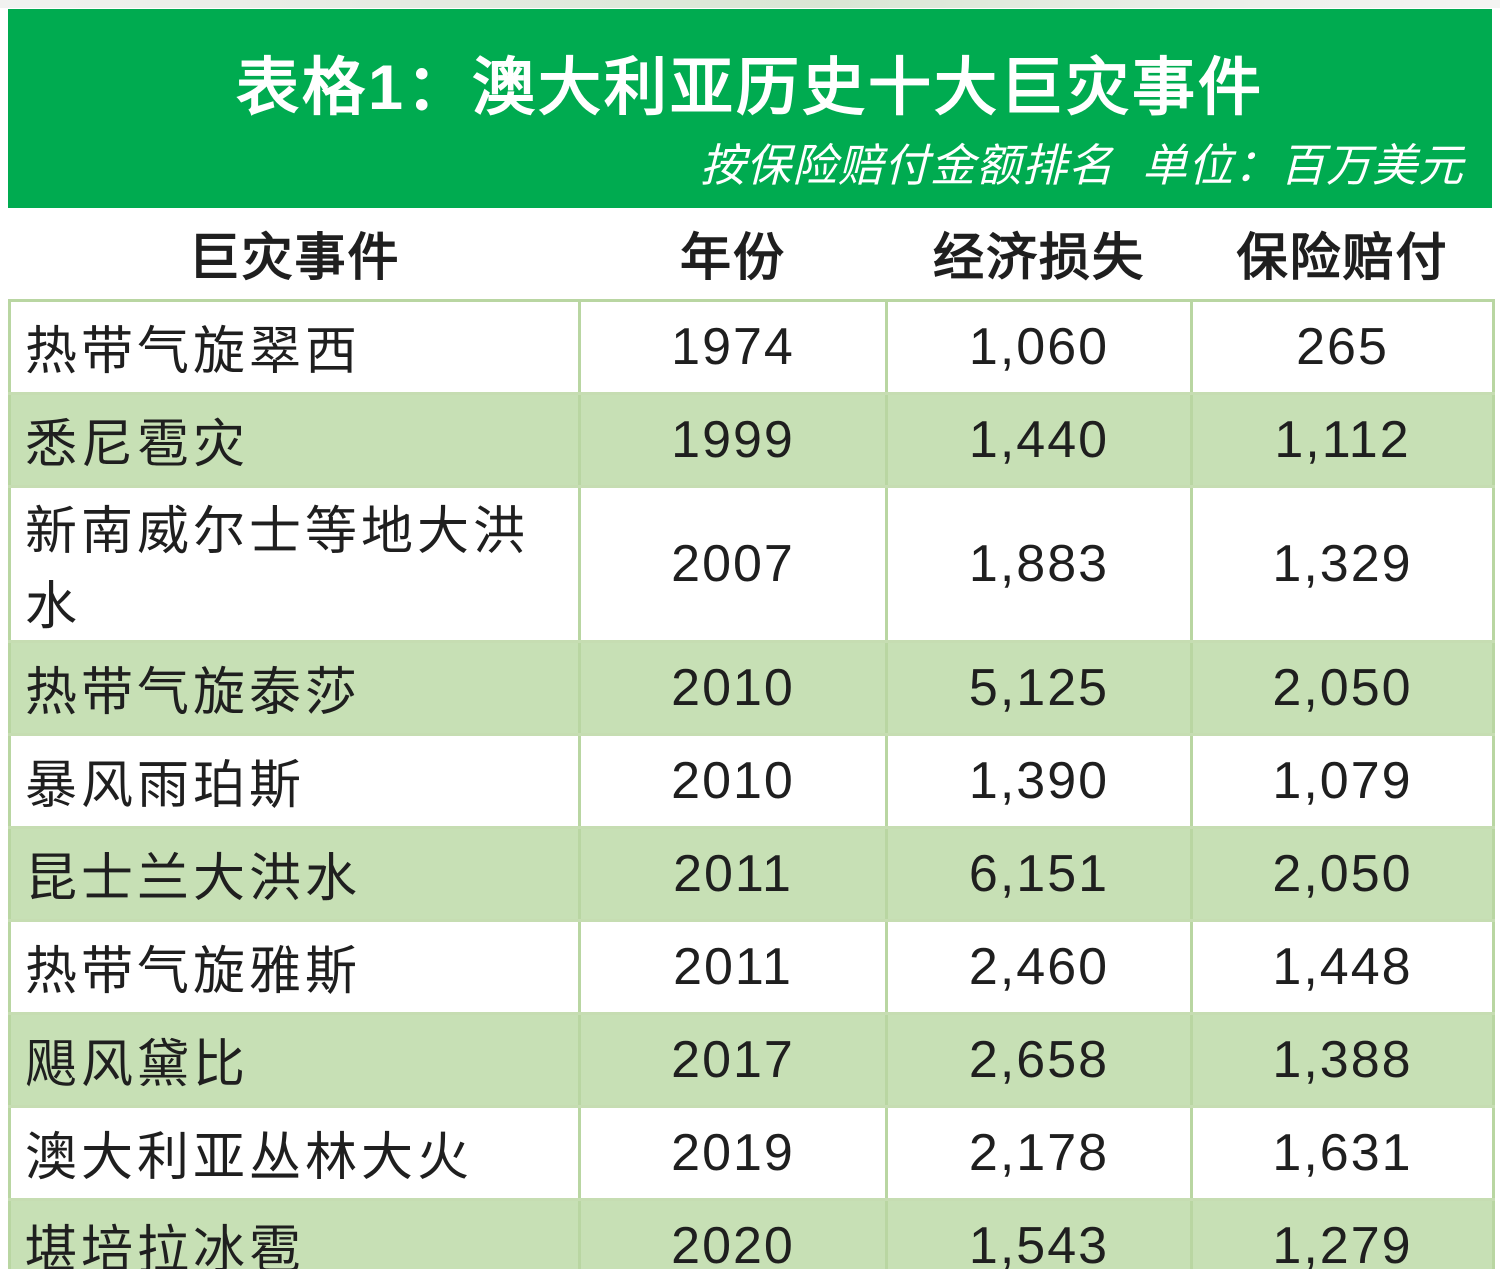 The image size is (1500, 1269). I want to click on cell-insurance-payout: 1,631, so click(1342, 1153).